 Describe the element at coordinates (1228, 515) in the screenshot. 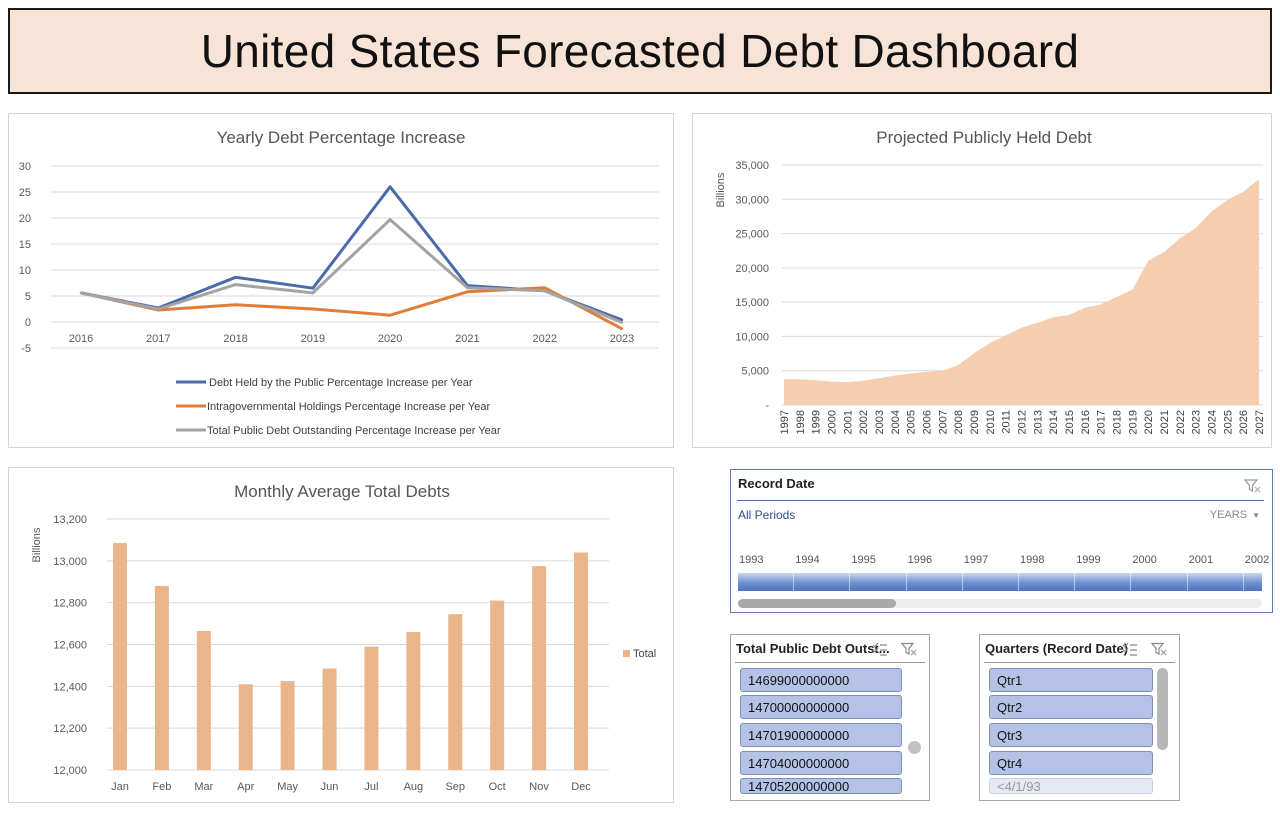

I see `timeline-level-label: YEARS` at that location.